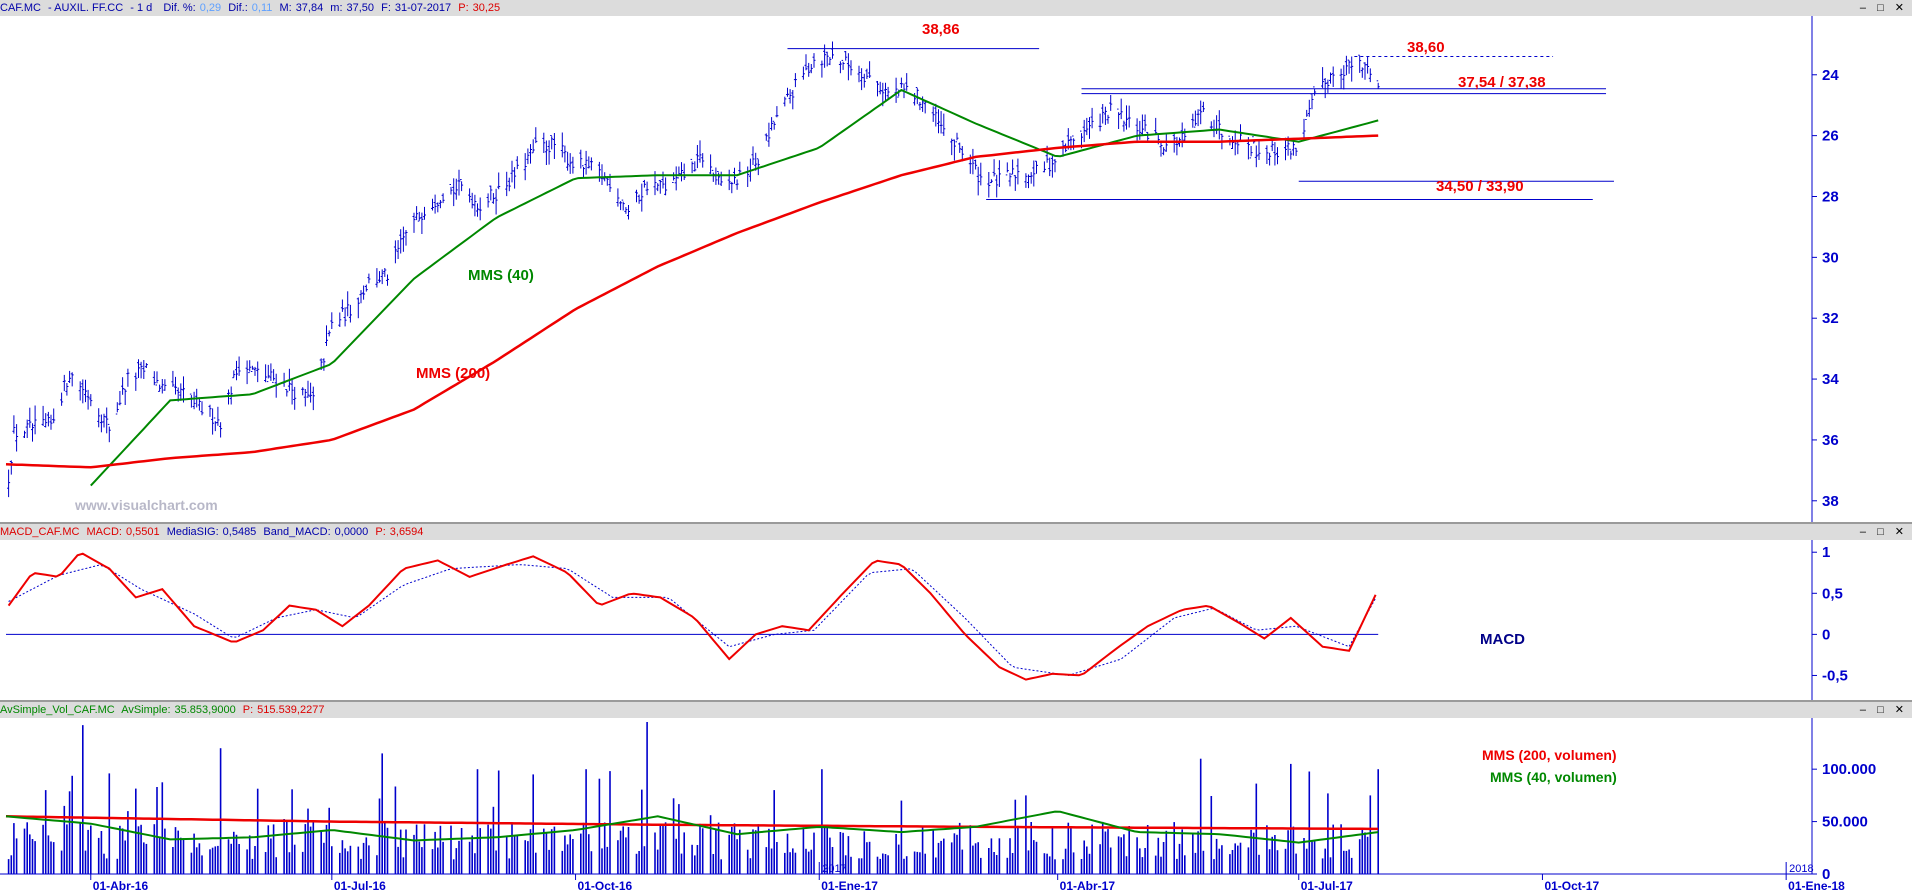 The height and width of the screenshot is (892, 1912). Describe the element at coordinates (351, 532) in the screenshot. I see `band-value: 0,0000` at that location.